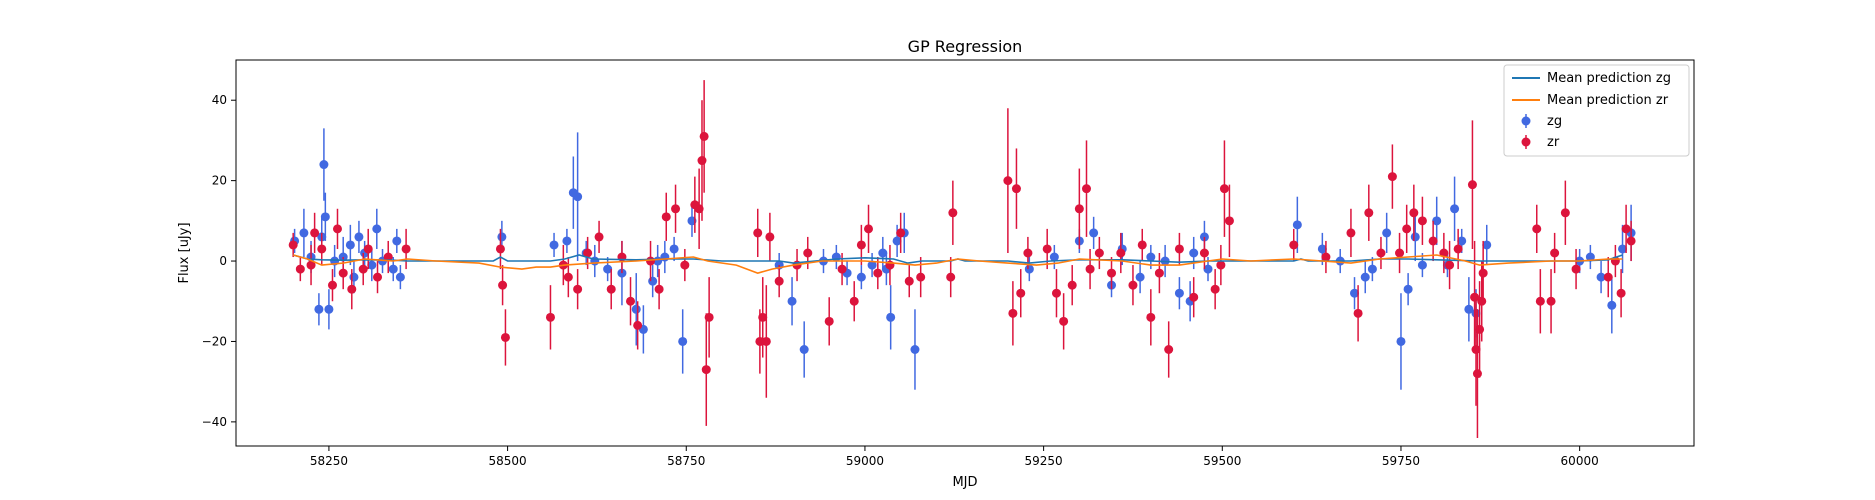  I want to click on legend-item-zg-prediction: Mean prediction zg, so click(1591, 78).